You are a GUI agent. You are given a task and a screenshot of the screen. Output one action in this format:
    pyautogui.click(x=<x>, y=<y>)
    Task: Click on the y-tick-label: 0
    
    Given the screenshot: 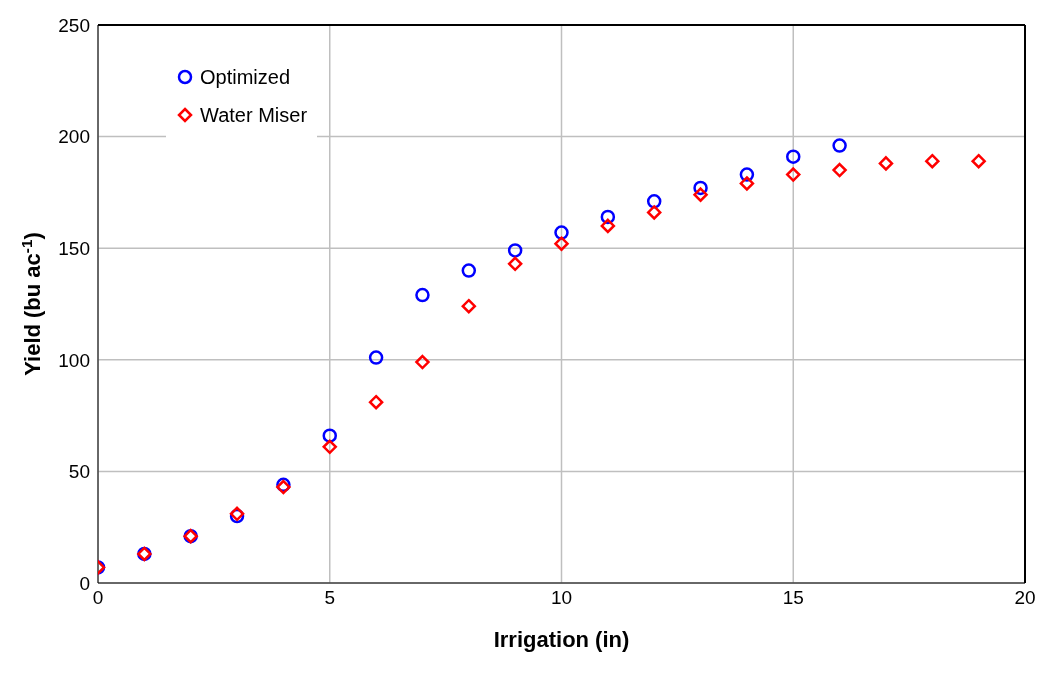 What is the action you would take?
    pyautogui.click(x=84, y=583)
    